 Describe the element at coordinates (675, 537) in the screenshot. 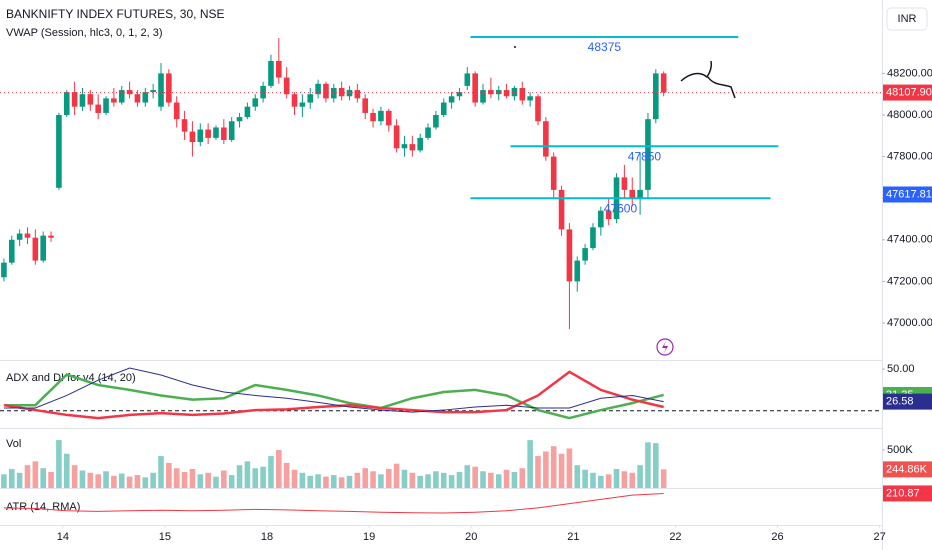

I see `x-tick-label: 22` at that location.